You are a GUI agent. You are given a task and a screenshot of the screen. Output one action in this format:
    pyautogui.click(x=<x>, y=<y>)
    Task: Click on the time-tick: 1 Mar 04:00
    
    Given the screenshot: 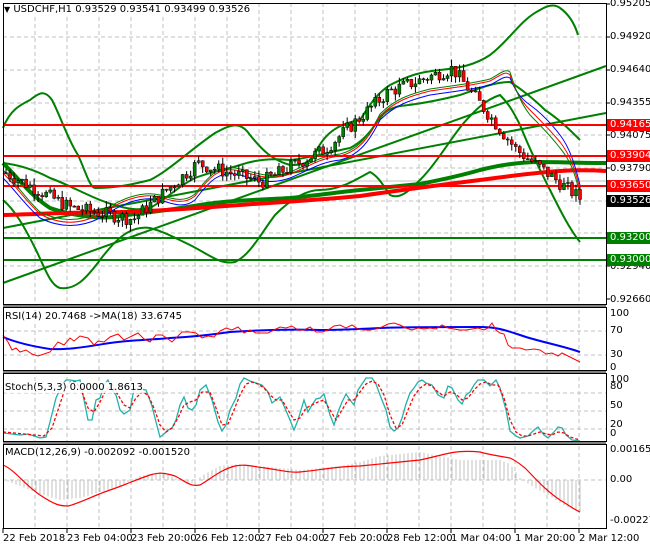 What is the action you would take?
    pyautogui.click(x=481, y=538)
    